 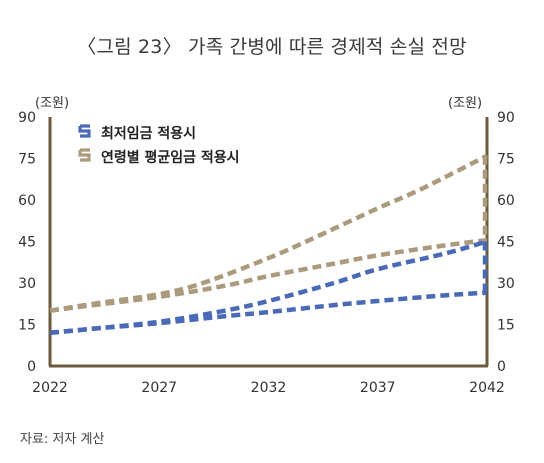 I want to click on y-tick-right: 0, so click(x=501, y=367).